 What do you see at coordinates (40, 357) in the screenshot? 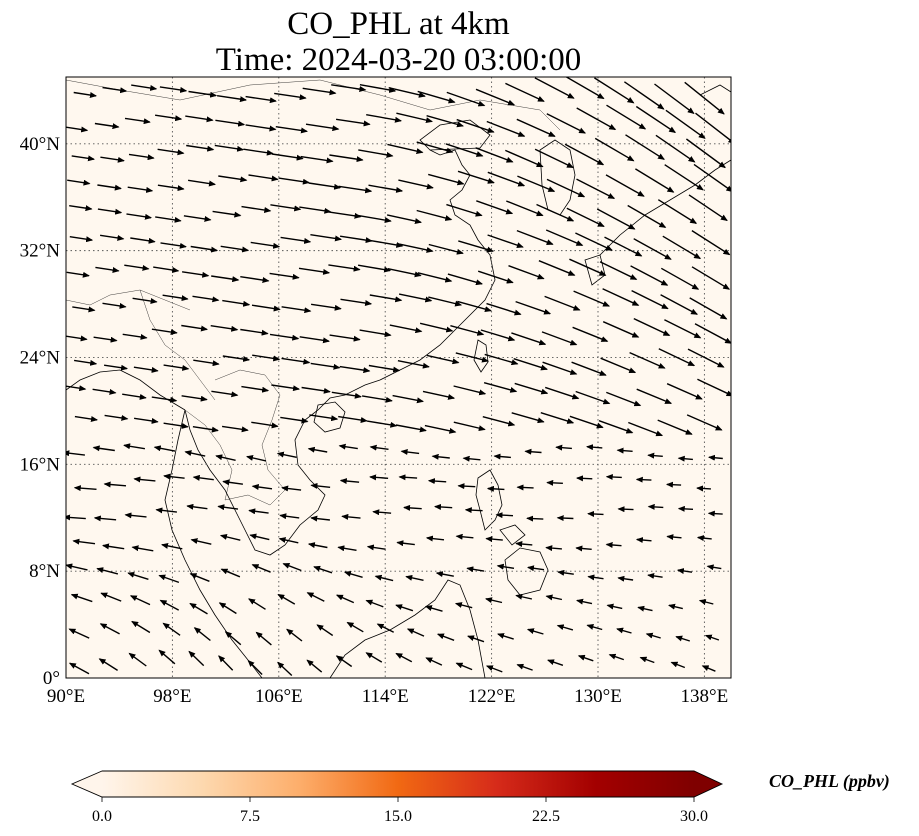
I see `latitude-tick-label: 24°N` at bounding box center [40, 357].